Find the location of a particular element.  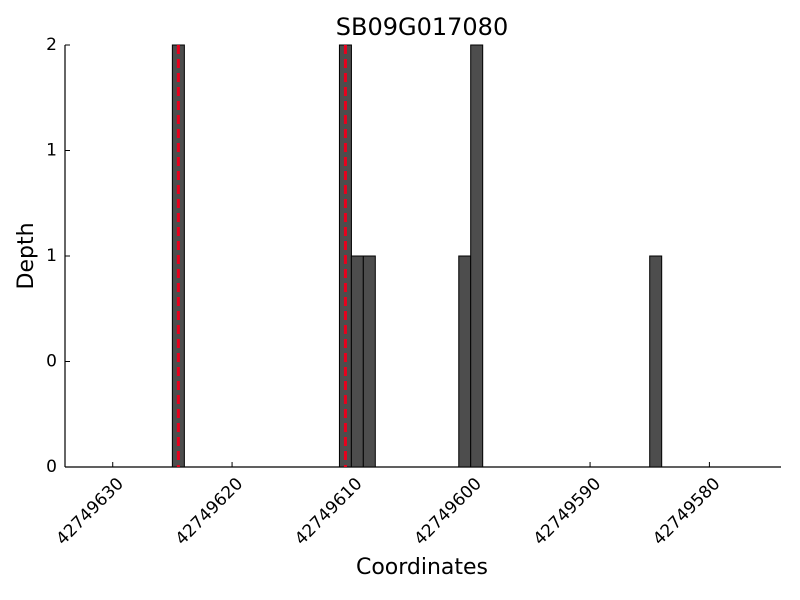

x-tick-label: 42749580 is located at coordinates (686, 511).